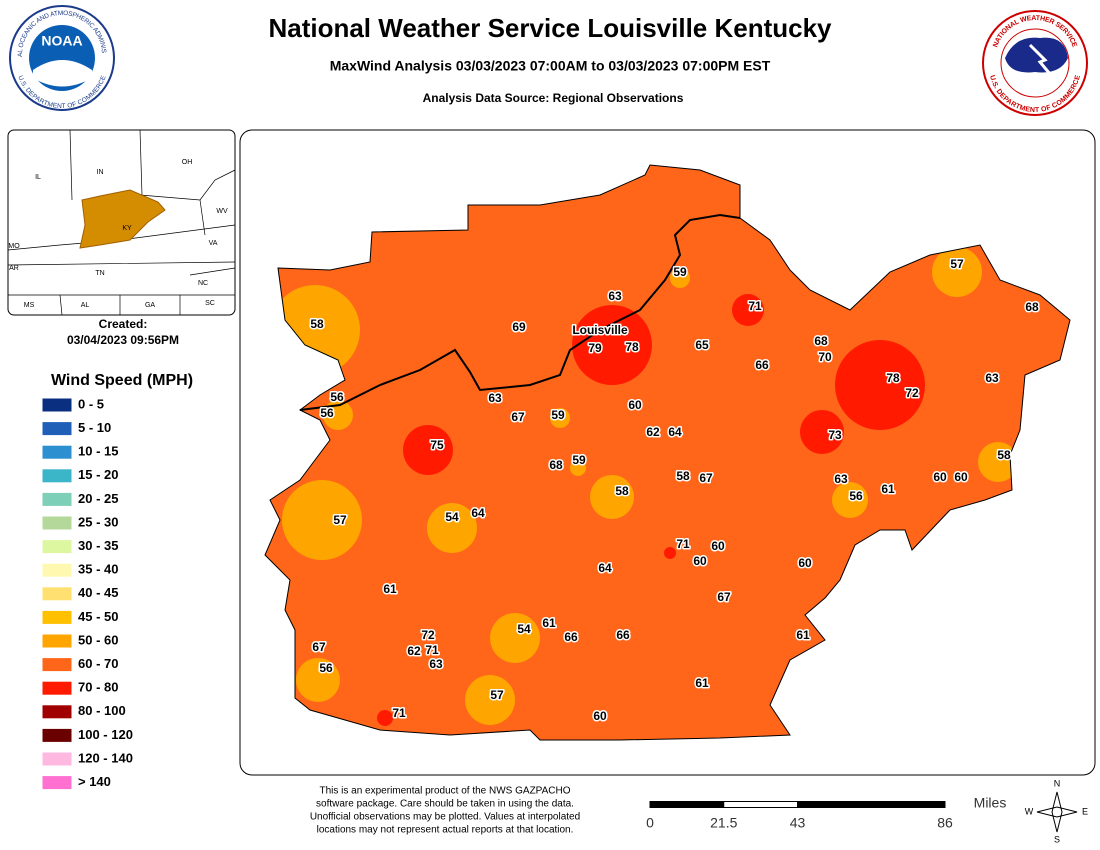 Image resolution: width=1100 pixels, height=850 pixels. What do you see at coordinates (100, 172) in the screenshot?
I see `inset-label: IN` at bounding box center [100, 172].